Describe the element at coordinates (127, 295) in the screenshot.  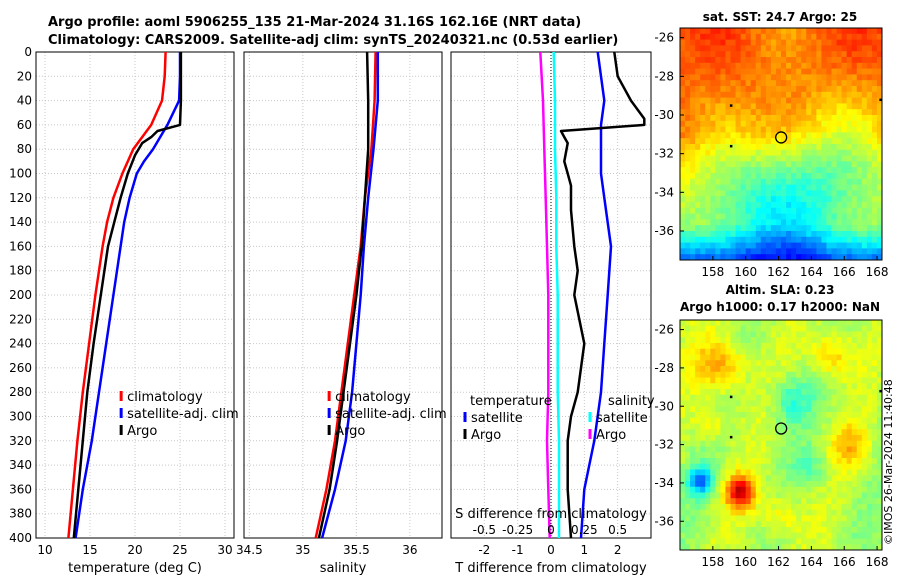
I see `series-argo` at that location.